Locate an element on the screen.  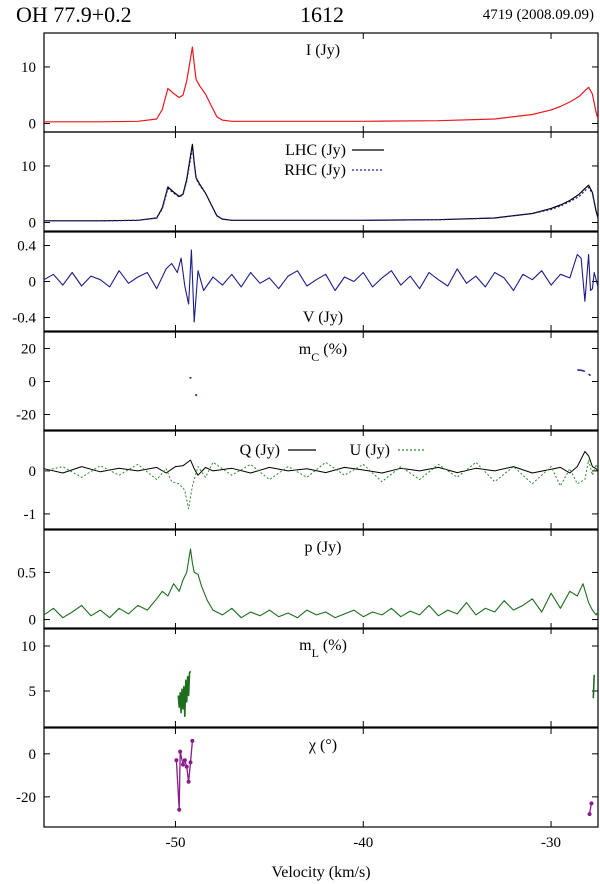
y-tick-label: 5 is located at coordinates (33, 692).